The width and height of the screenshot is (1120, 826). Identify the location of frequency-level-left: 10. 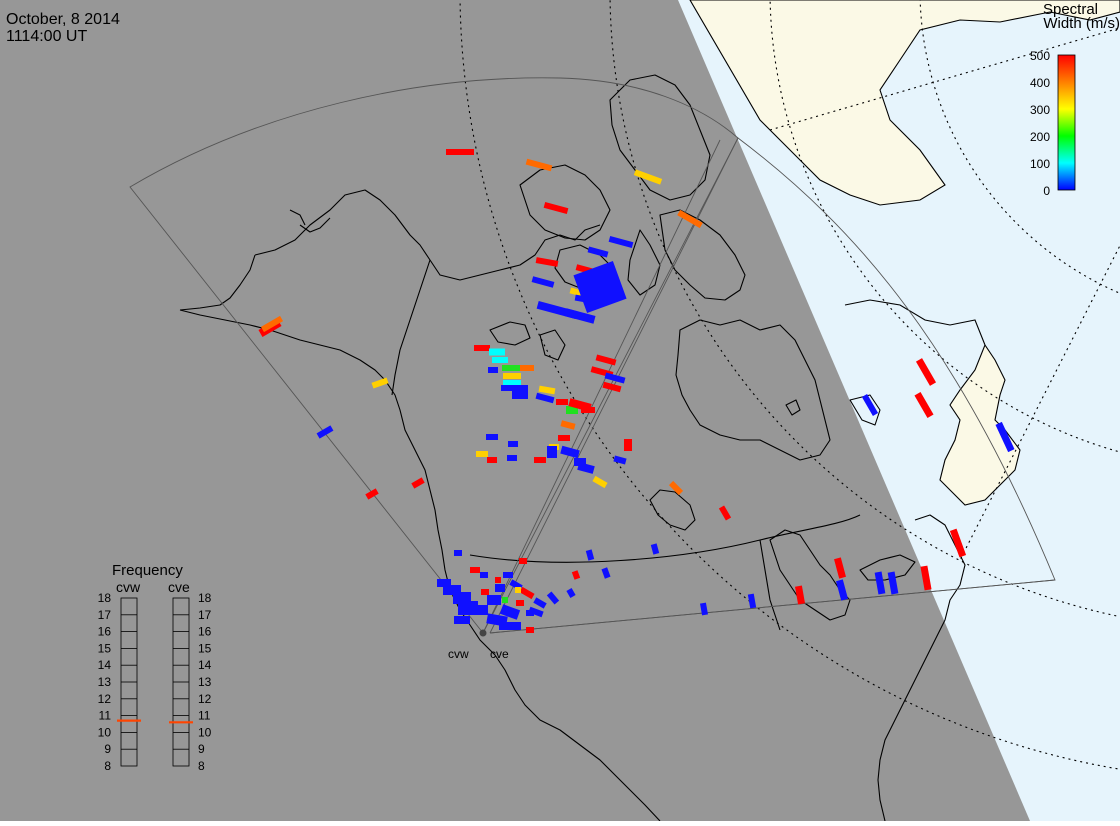
(105, 732).